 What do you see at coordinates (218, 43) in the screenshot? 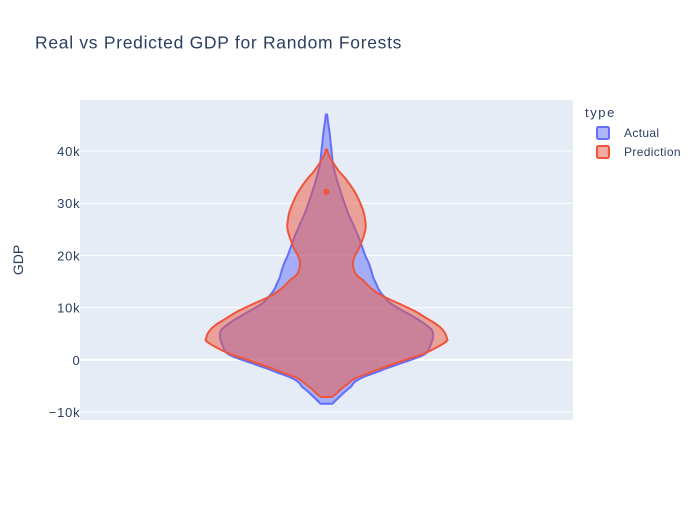
I see `svg-text:Real vs Predicted GDP for Rand: Real vs Predicted GDP for Random Forests` at bounding box center [218, 43].